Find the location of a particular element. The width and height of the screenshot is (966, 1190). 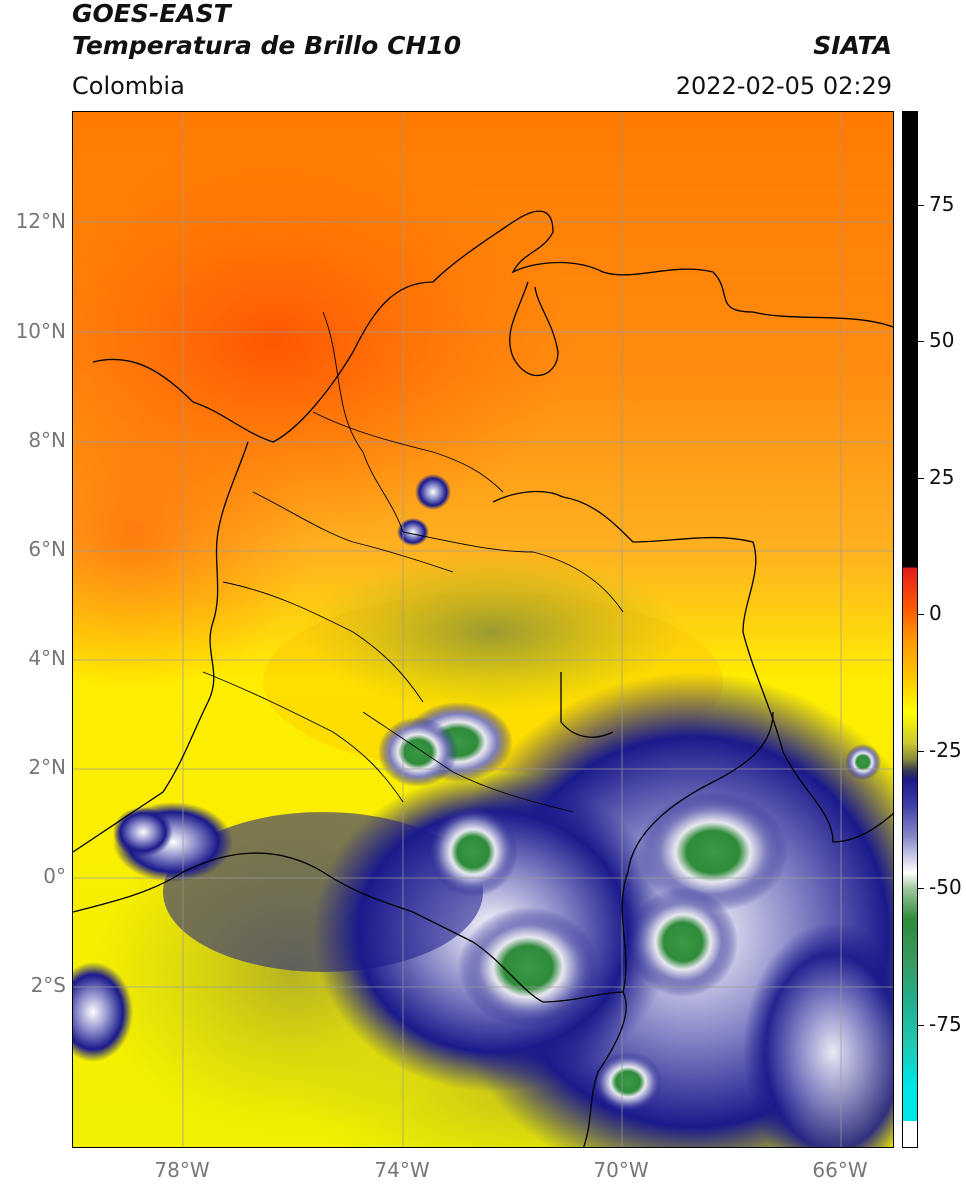

title-line-1: GOES-EAST is located at coordinates (151, 14).